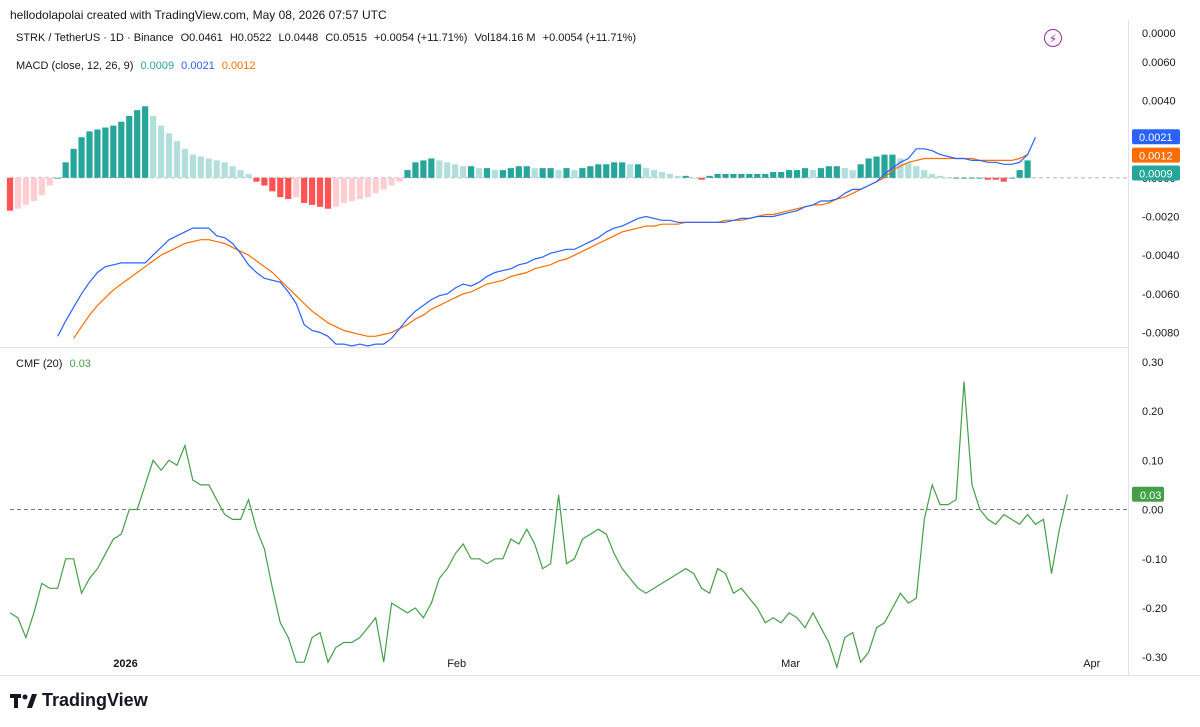 The height and width of the screenshot is (727, 1200). Describe the element at coordinates (39, 364) in the screenshot. I see `cmf-label: CMF (20)` at that location.